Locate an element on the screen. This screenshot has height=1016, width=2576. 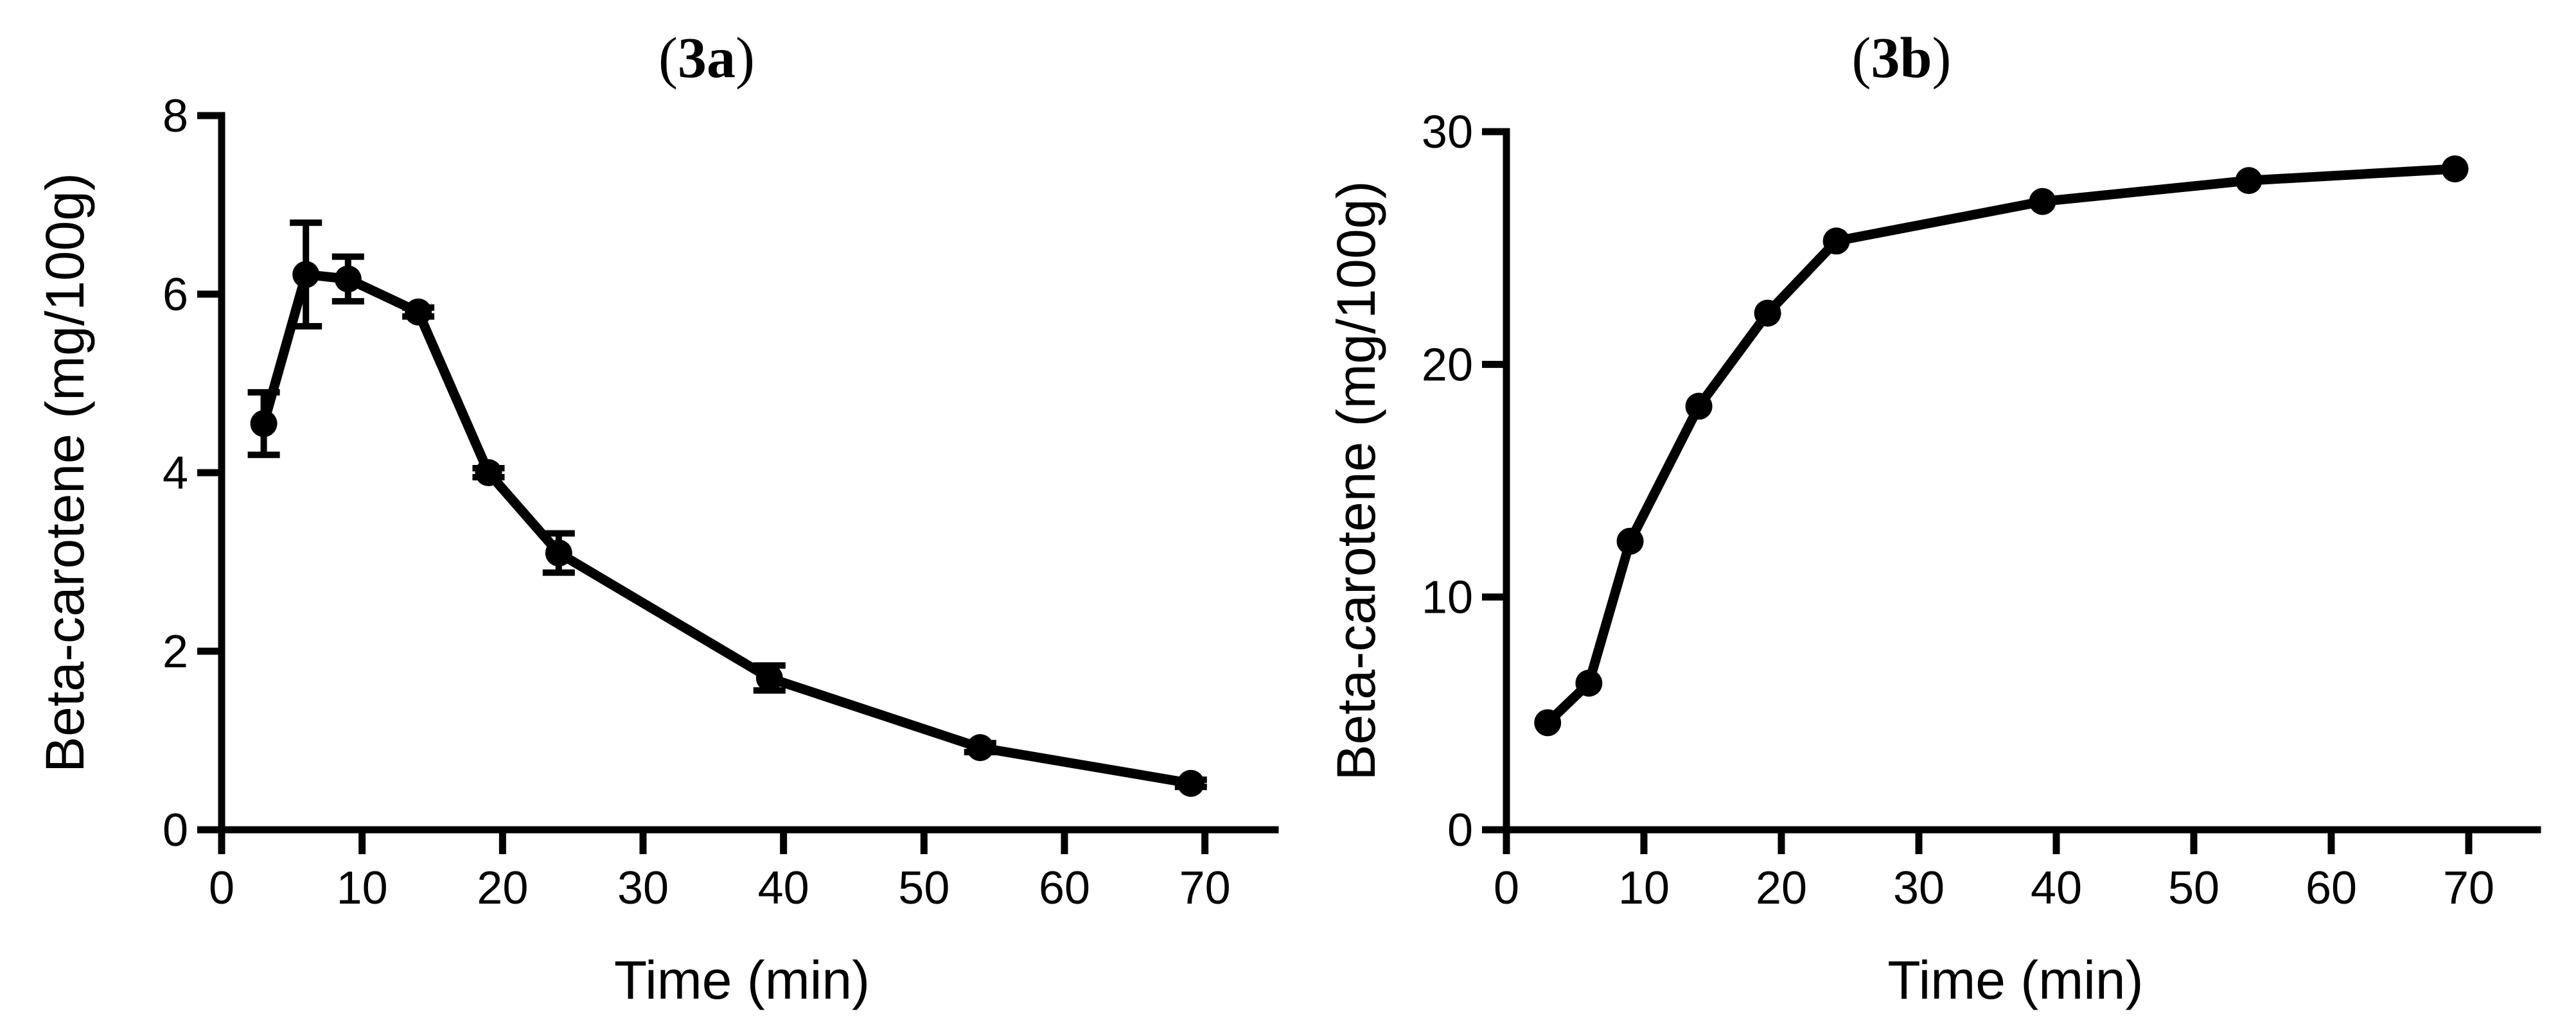
chart-title: (3b) is located at coordinates (1901, 58).